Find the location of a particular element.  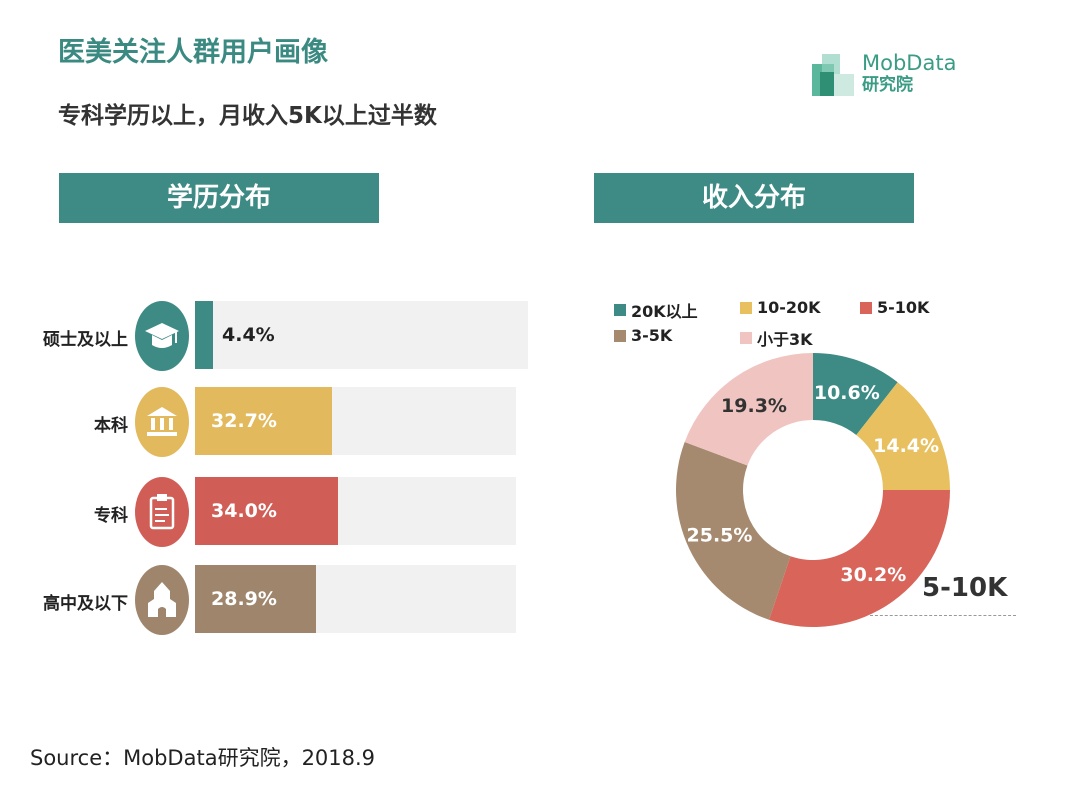

bar-category-label: 本科 is located at coordinates (111, 426).